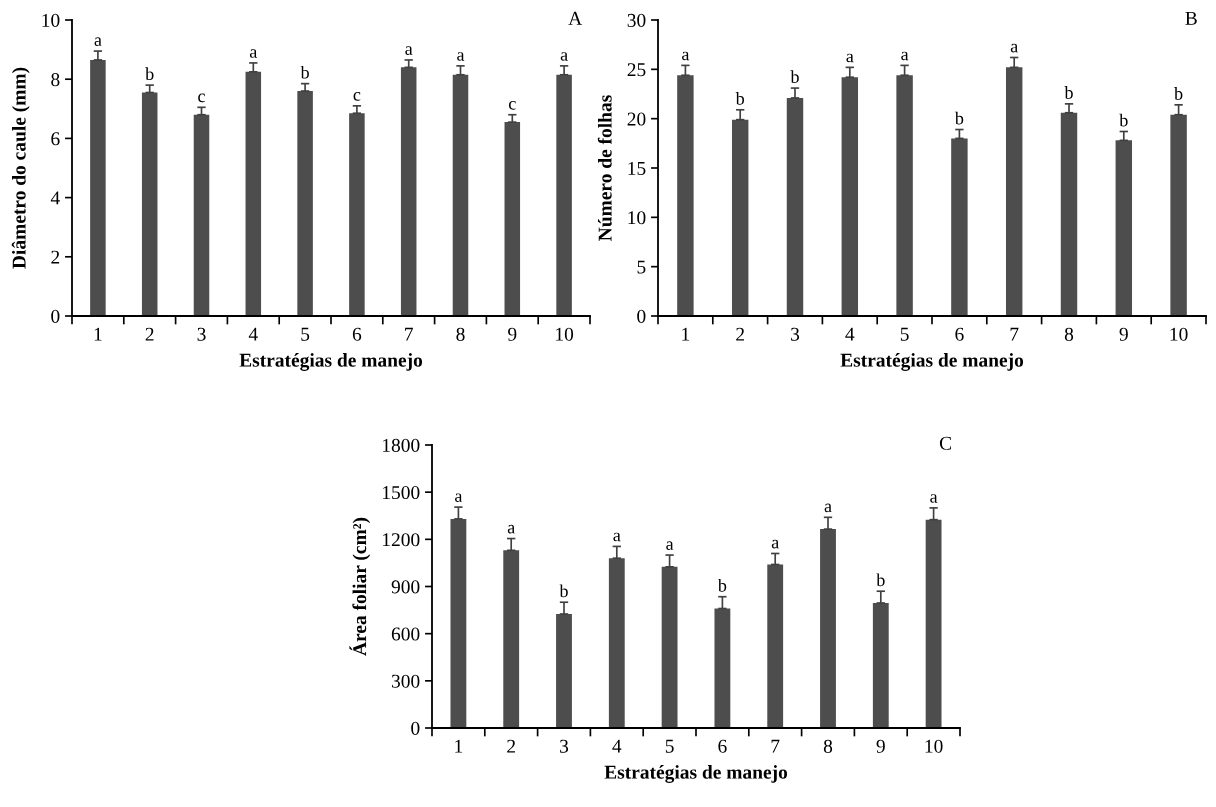  Describe the element at coordinates (360, 586) in the screenshot. I see `y-axis-title: Área foliar (cm²)` at that location.